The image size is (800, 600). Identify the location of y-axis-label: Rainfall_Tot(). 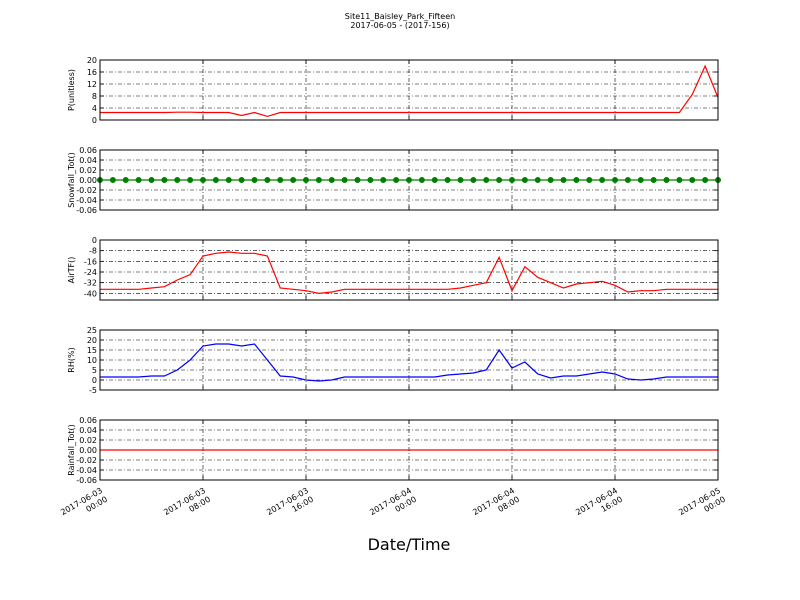
(71, 450).